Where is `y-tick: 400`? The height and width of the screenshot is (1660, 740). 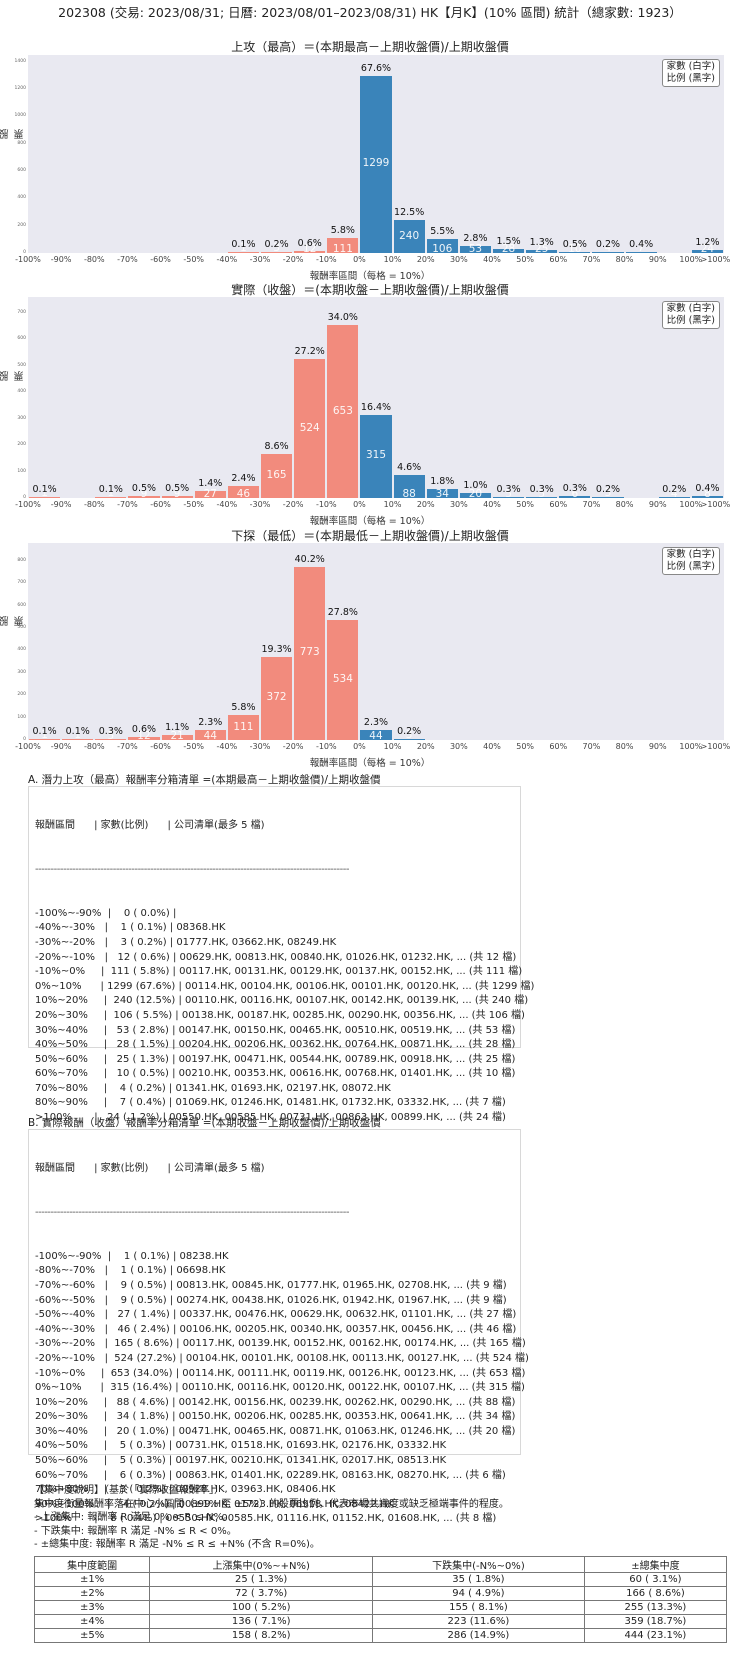
y-tick: 400 is located at coordinates (21, 198).